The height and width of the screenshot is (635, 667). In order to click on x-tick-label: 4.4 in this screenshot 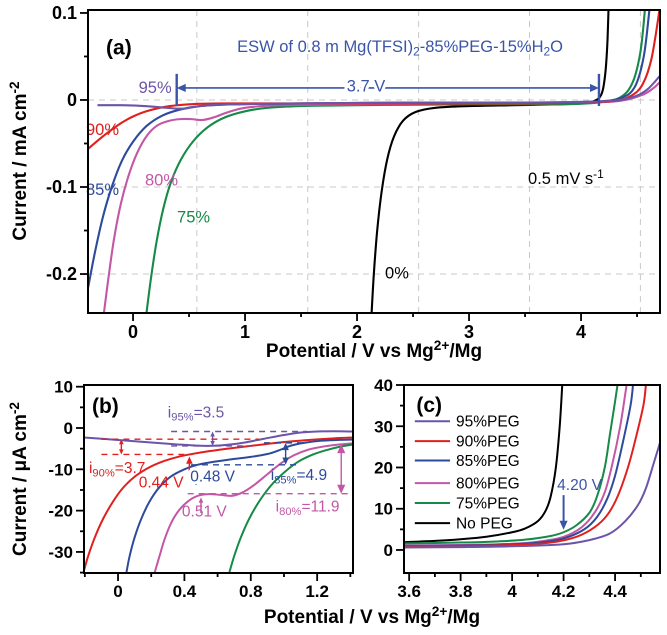, I will do `click(615, 591)`.